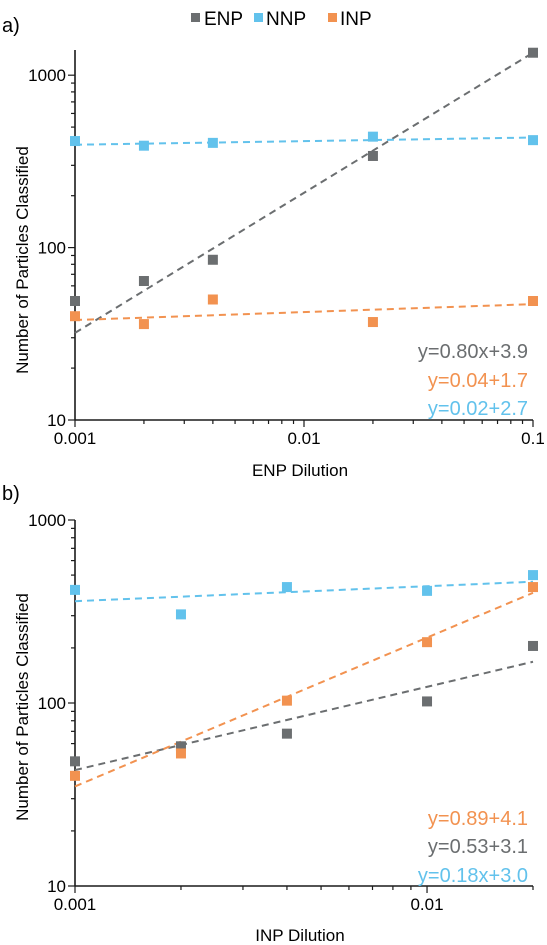 The width and height of the screenshot is (547, 945). What do you see at coordinates (303, 438) in the screenshot?
I see `panel-a-x-tick-label: 0.01` at bounding box center [303, 438].